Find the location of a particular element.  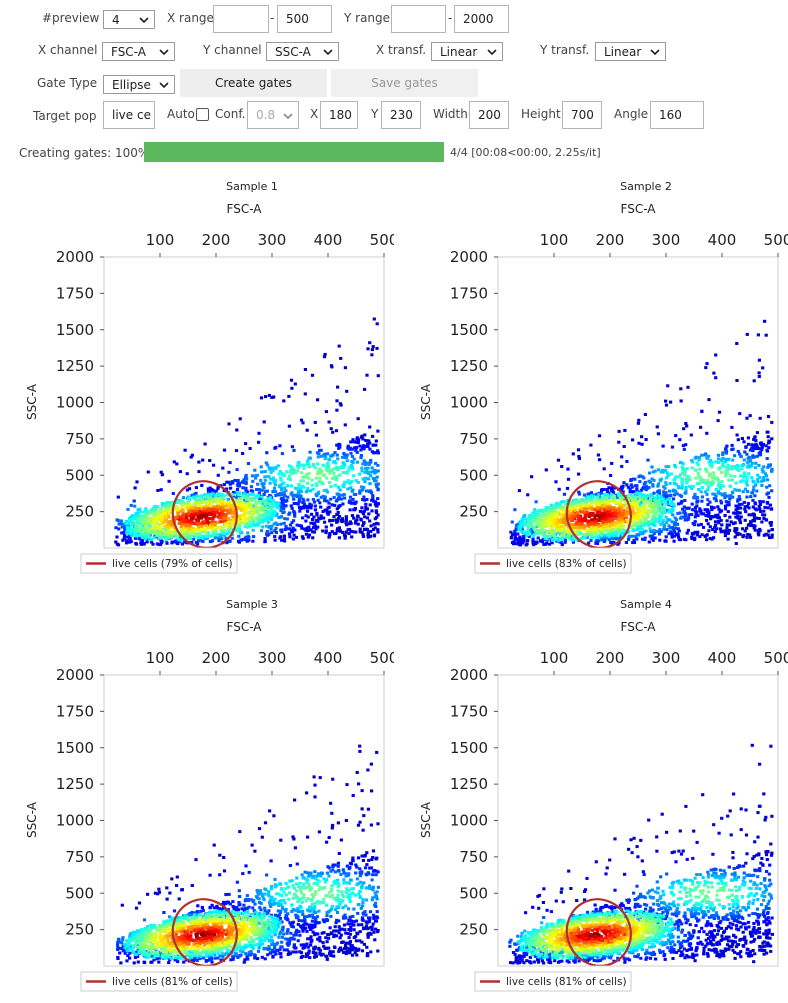

angle-input: 160 is located at coordinates (677, 115).